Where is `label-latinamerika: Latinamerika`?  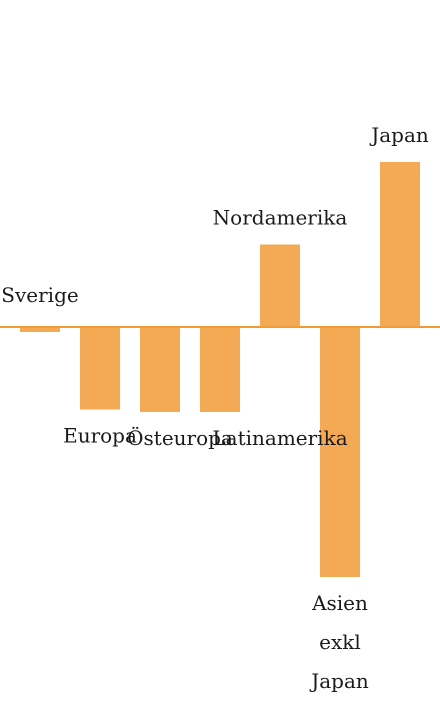
label-latinamerika: Latinamerika is located at coordinates (279, 438).